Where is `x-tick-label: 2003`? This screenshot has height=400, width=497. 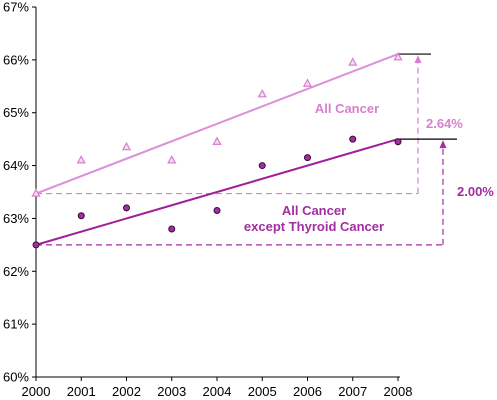
x-tick-label: 2003 is located at coordinates (171, 391).